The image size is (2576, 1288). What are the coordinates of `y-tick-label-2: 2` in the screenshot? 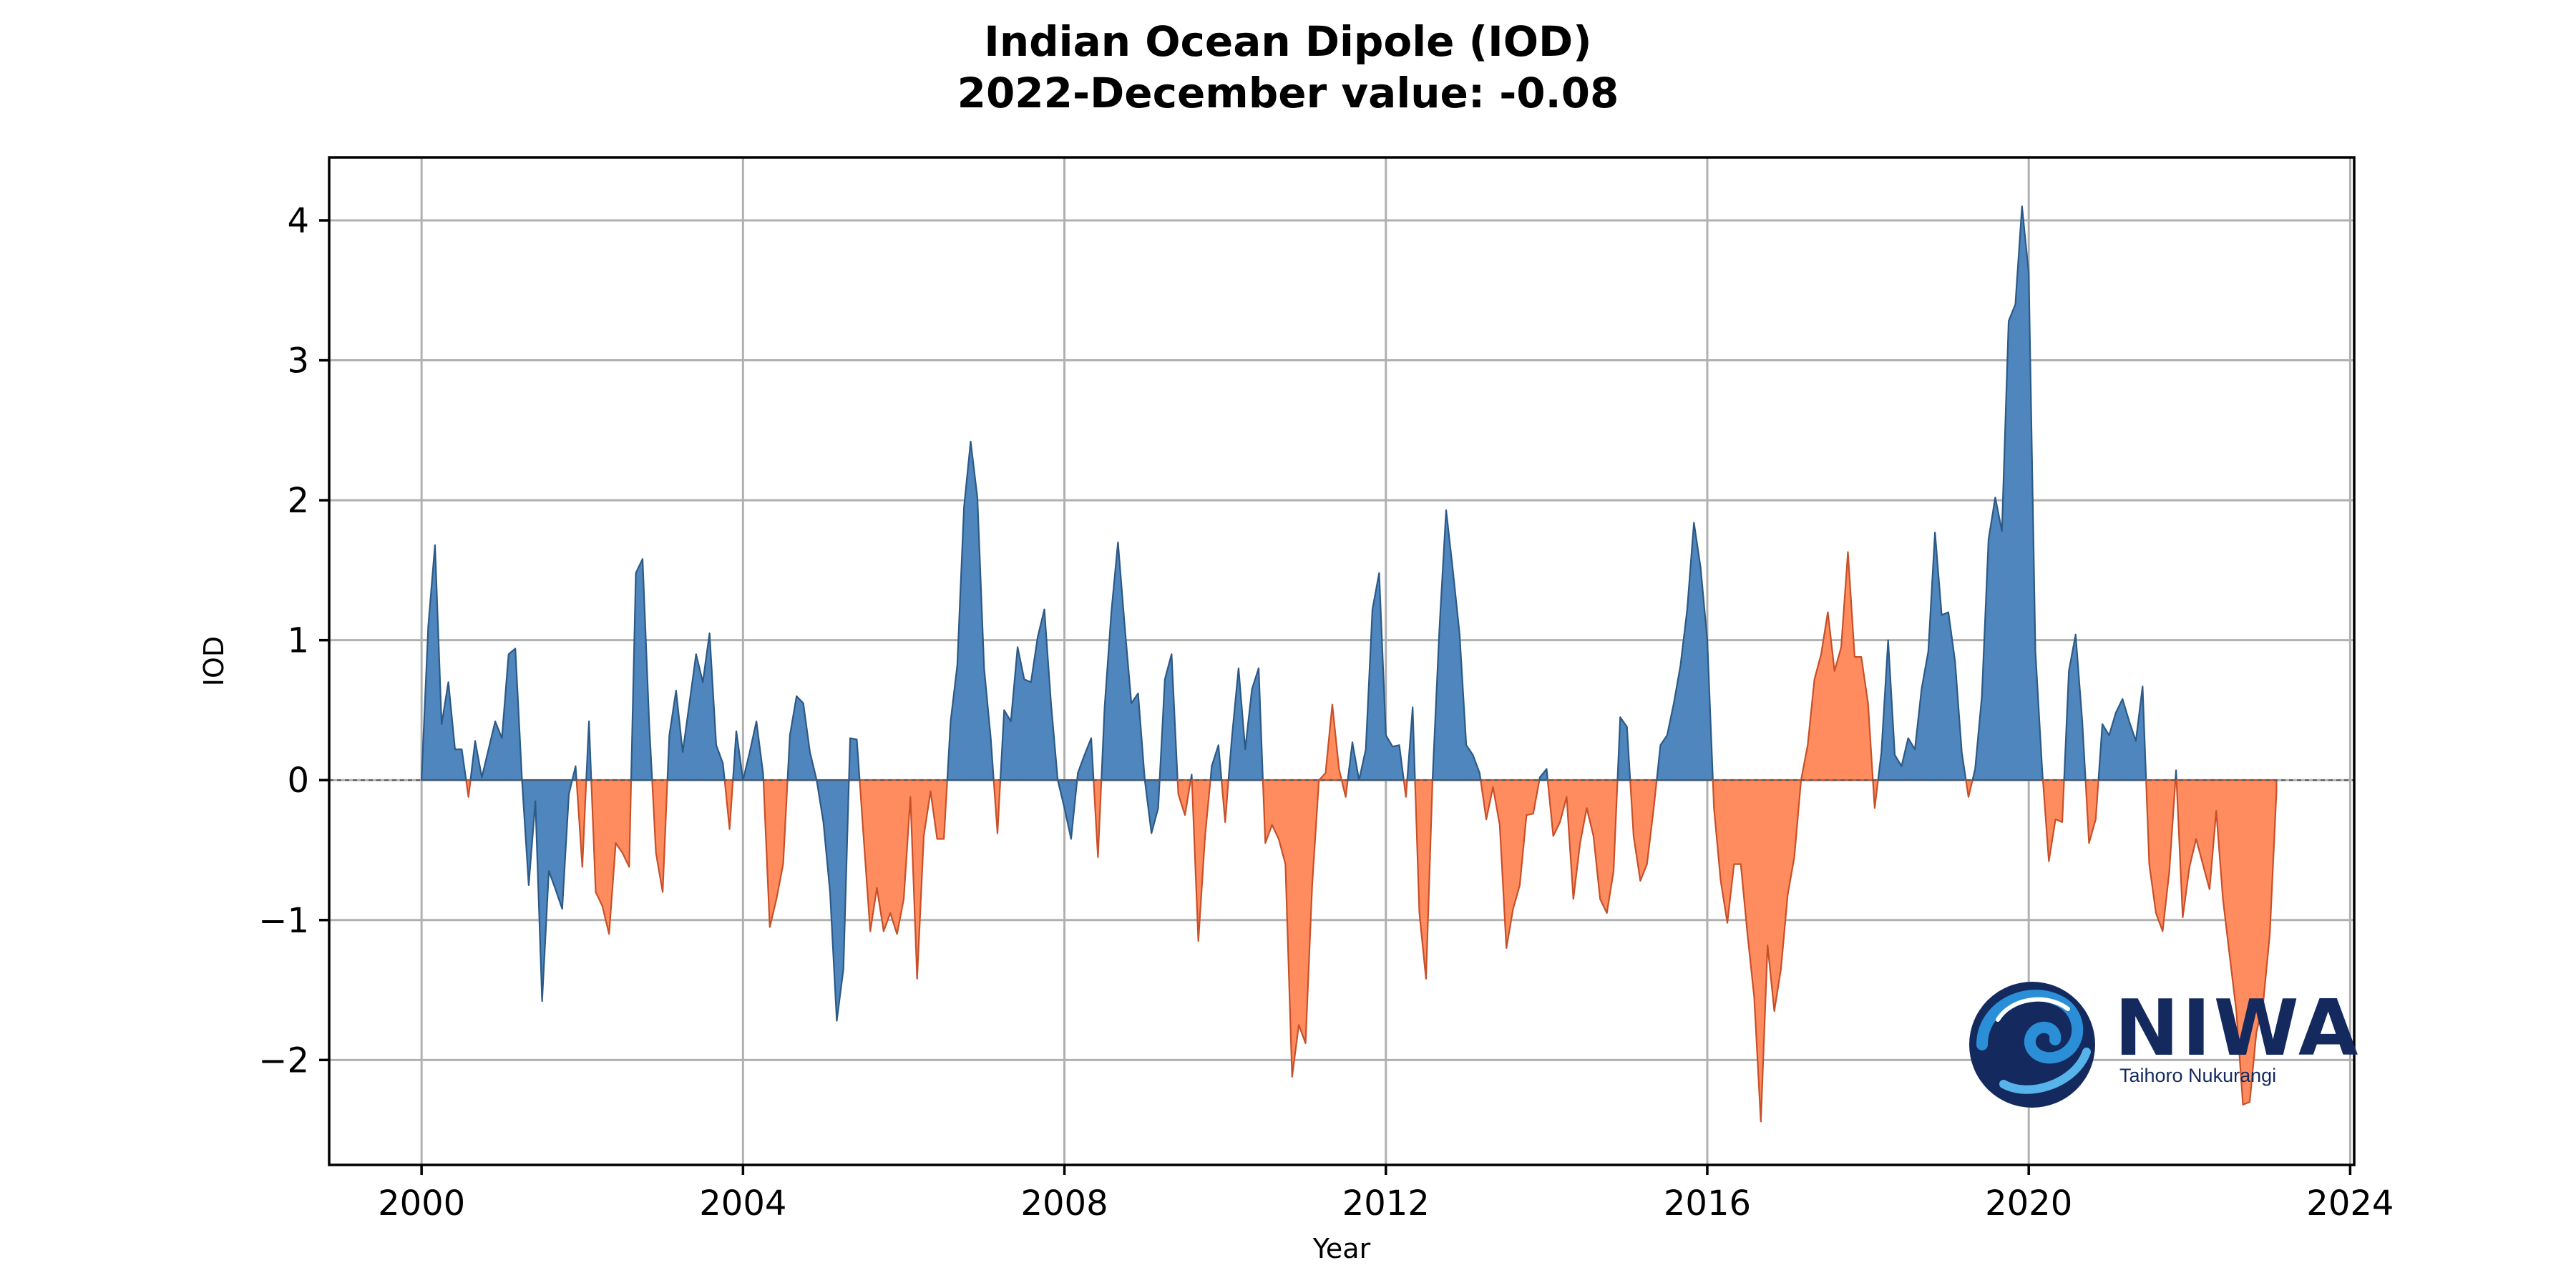 It's located at (298, 501).